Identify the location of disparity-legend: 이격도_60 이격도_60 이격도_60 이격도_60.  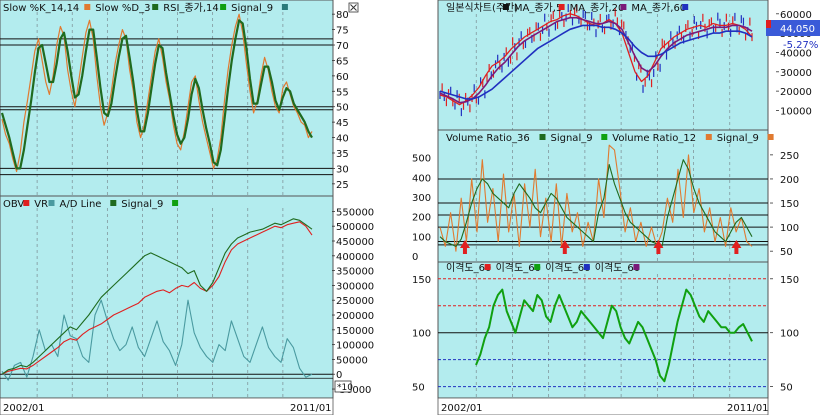
(543, 267).